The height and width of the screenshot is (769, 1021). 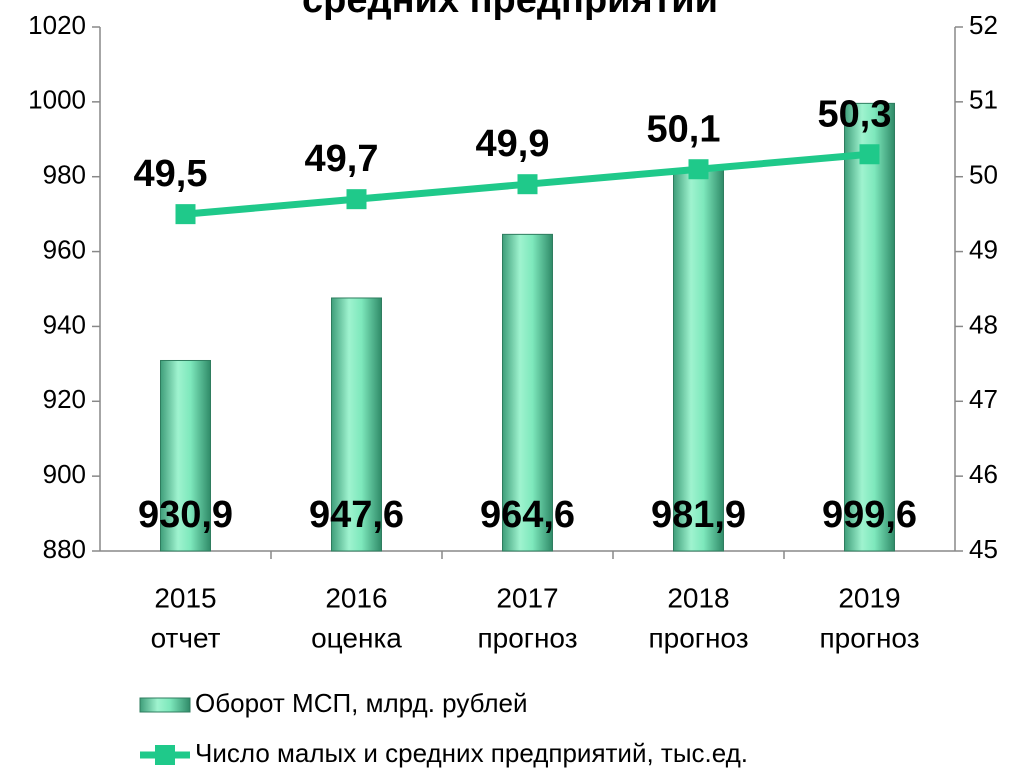 I want to click on y2-tick-label: 51, so click(x=983, y=100).